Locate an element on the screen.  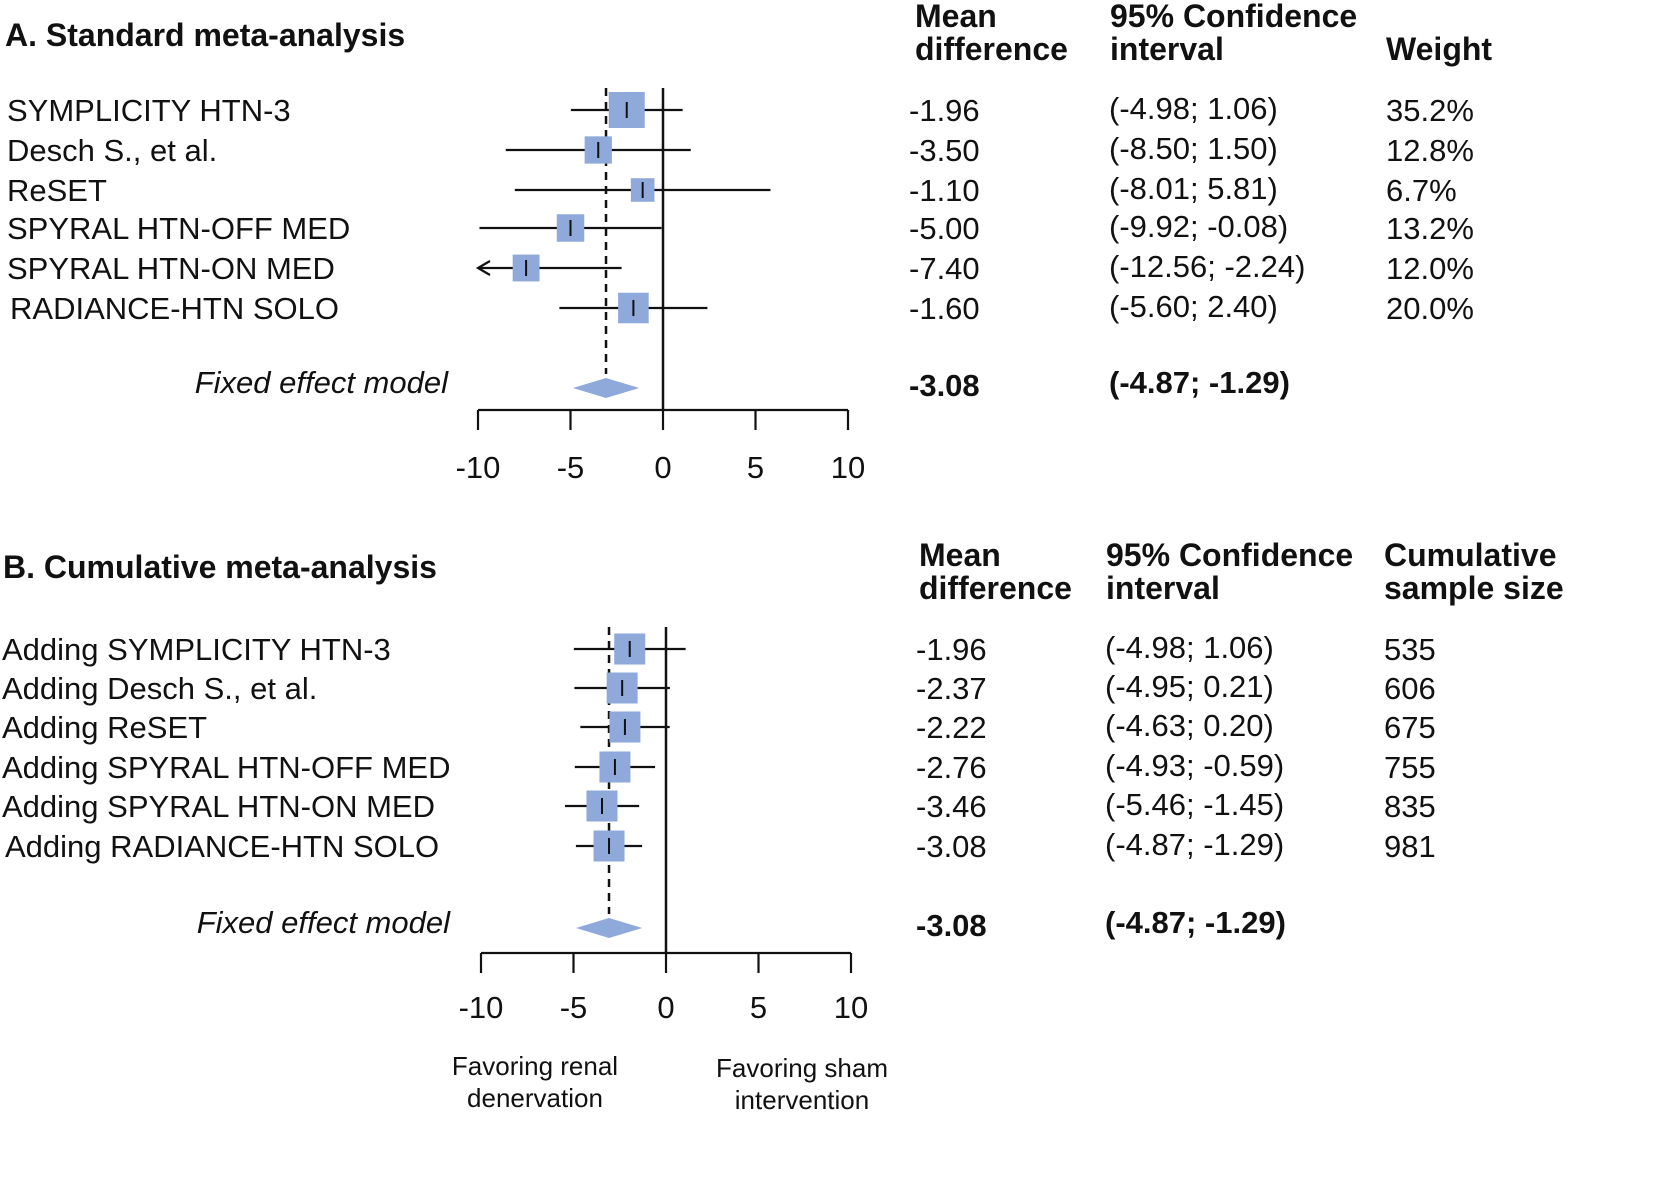
panel-a-row-label: SPYRAL HTN-ON MED is located at coordinates (171, 268).